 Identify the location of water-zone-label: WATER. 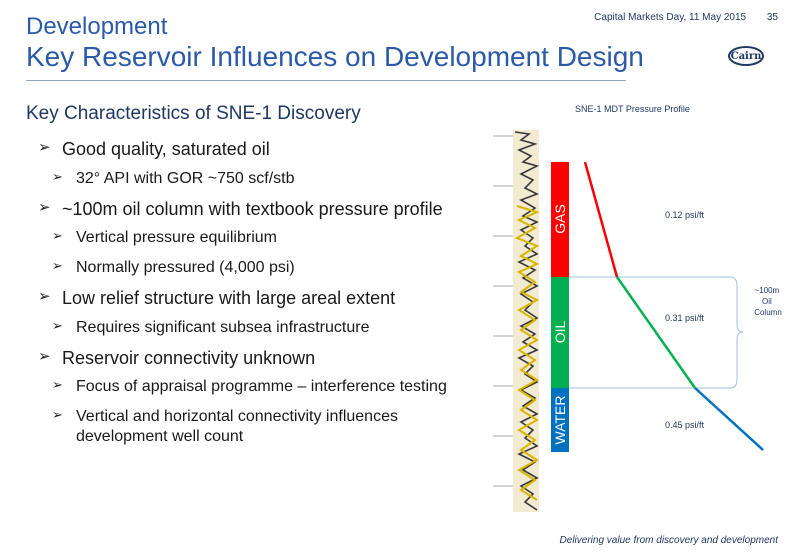
(560, 420).